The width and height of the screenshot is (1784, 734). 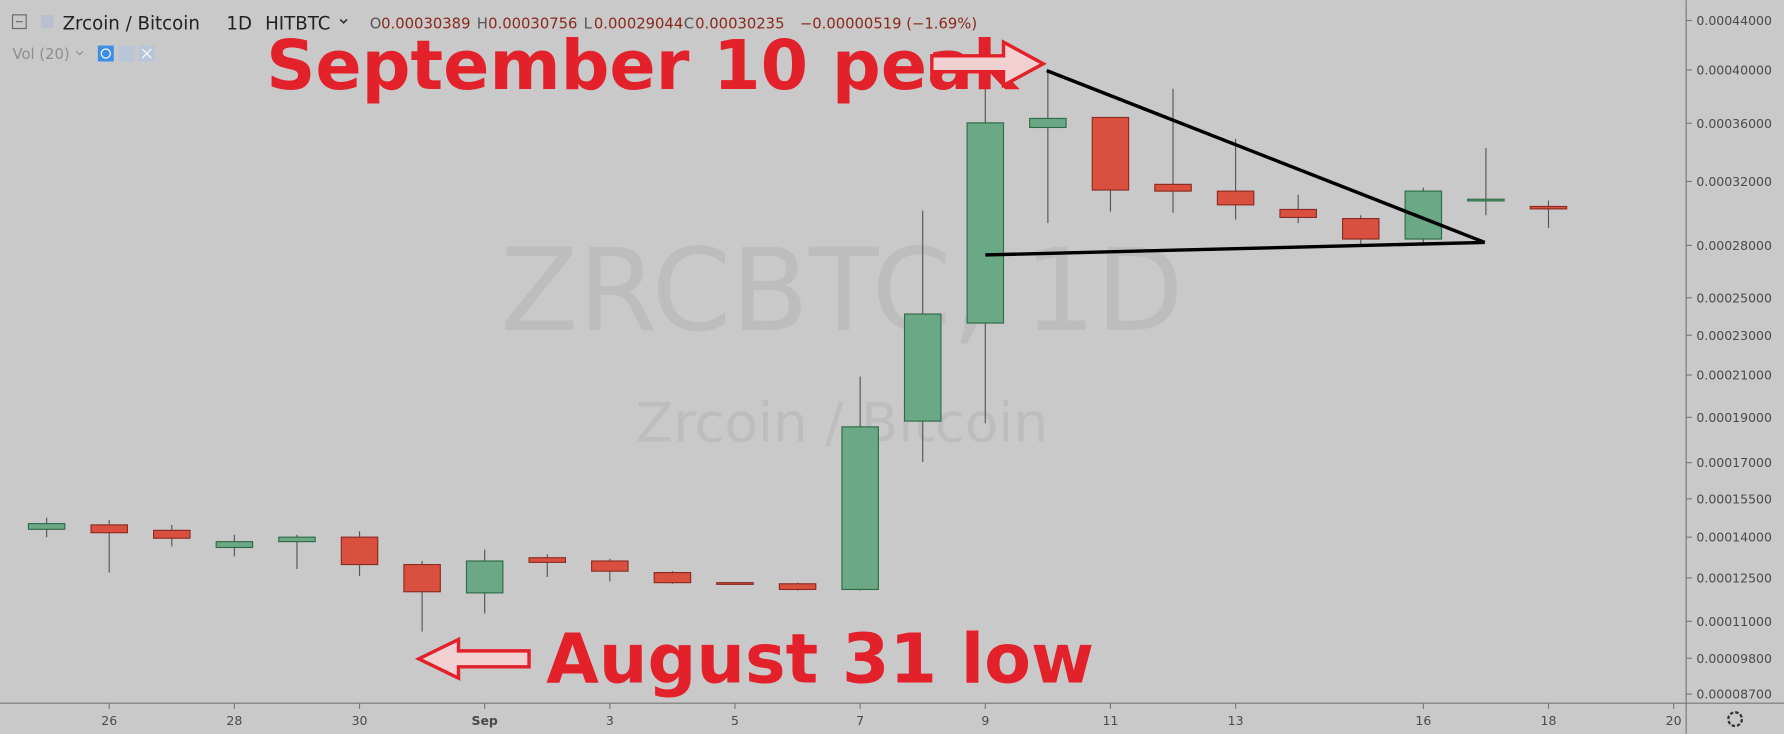 I want to click on interval: 1D, so click(x=239, y=24).